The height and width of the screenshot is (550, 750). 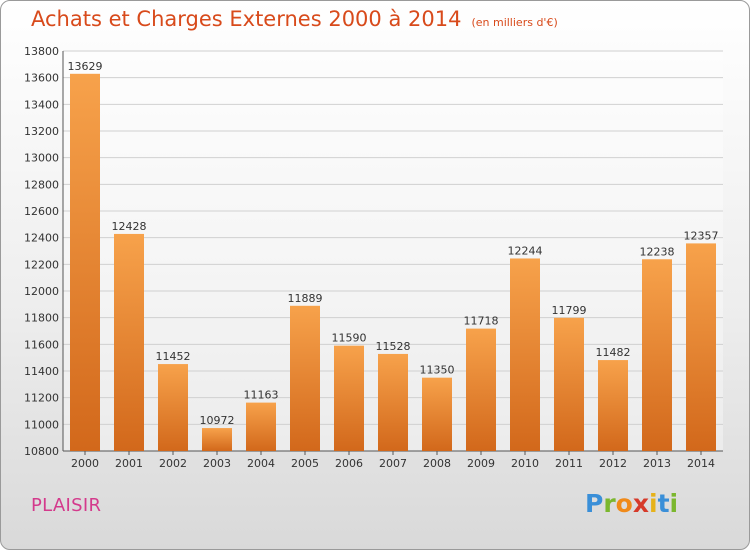 What do you see at coordinates (41, 318) in the screenshot?
I see `y-tick-label: 11800` at bounding box center [41, 318].